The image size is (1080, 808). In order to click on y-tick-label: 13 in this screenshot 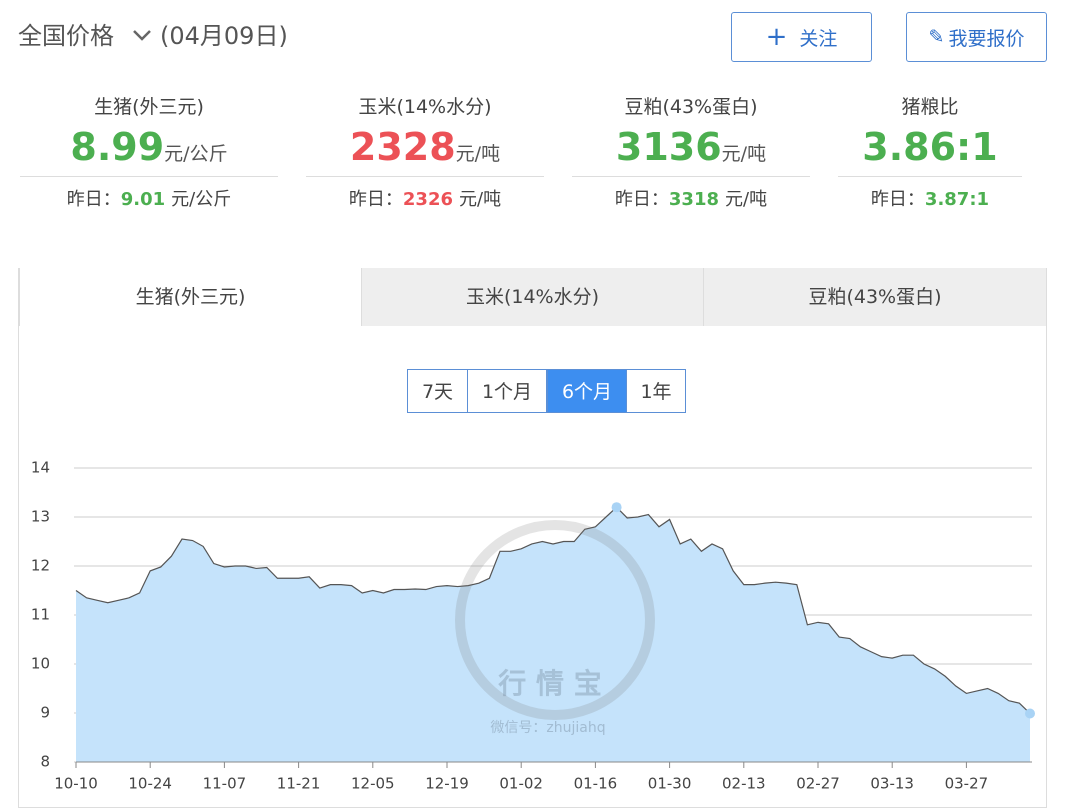, I will do `click(40, 517)`.